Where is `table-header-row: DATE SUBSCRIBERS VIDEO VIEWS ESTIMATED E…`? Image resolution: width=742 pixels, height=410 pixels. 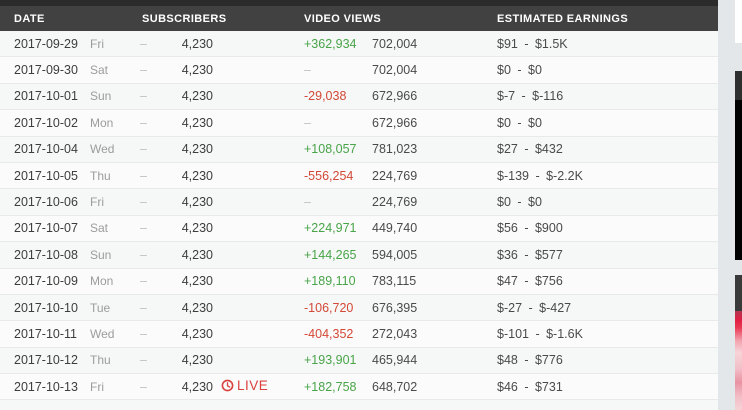 table-header-row: DATE SUBSCRIBERS VIDEO VIEWS ESTIMATED E… is located at coordinates (359, 18).